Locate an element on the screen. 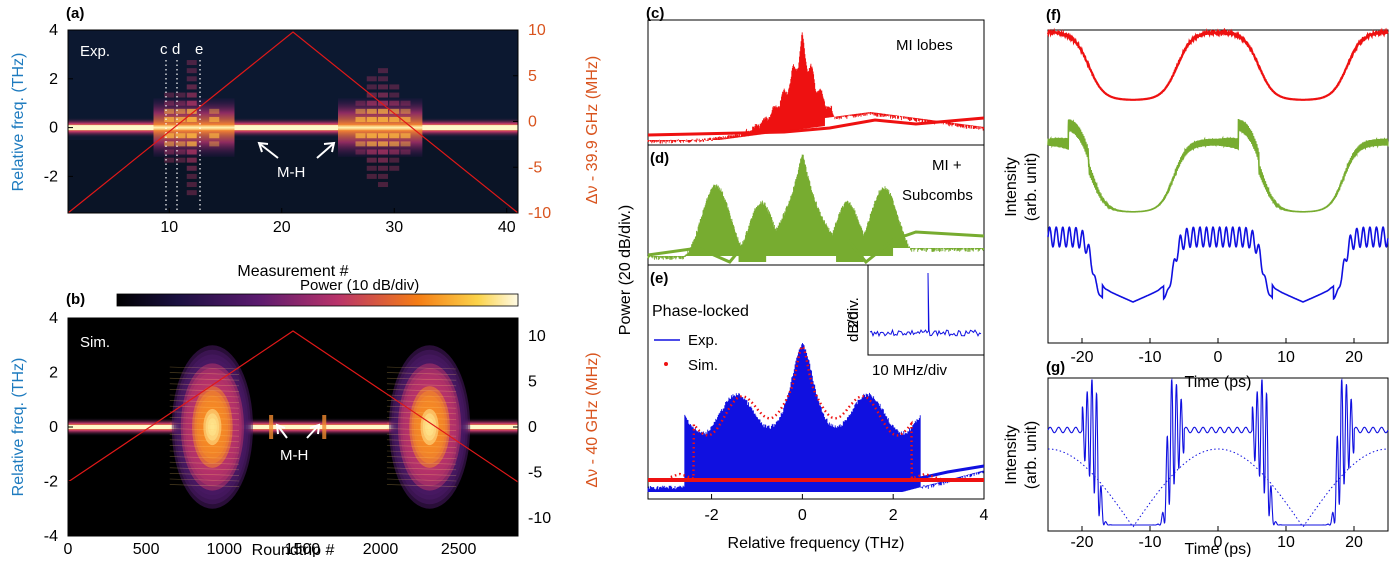  panel-f-xlabel: Time (ps) is located at coordinates (1218, 382).